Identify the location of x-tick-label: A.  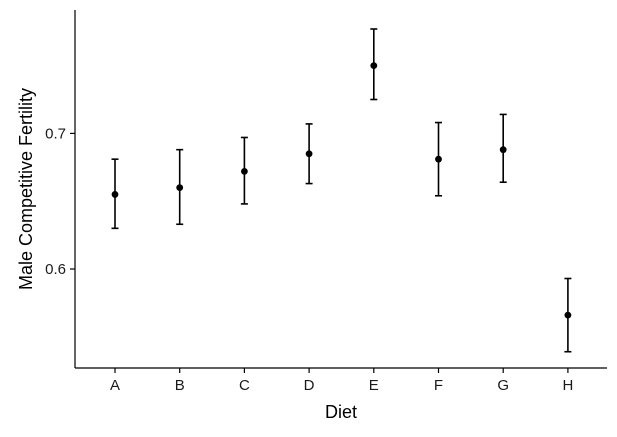
(115, 385).